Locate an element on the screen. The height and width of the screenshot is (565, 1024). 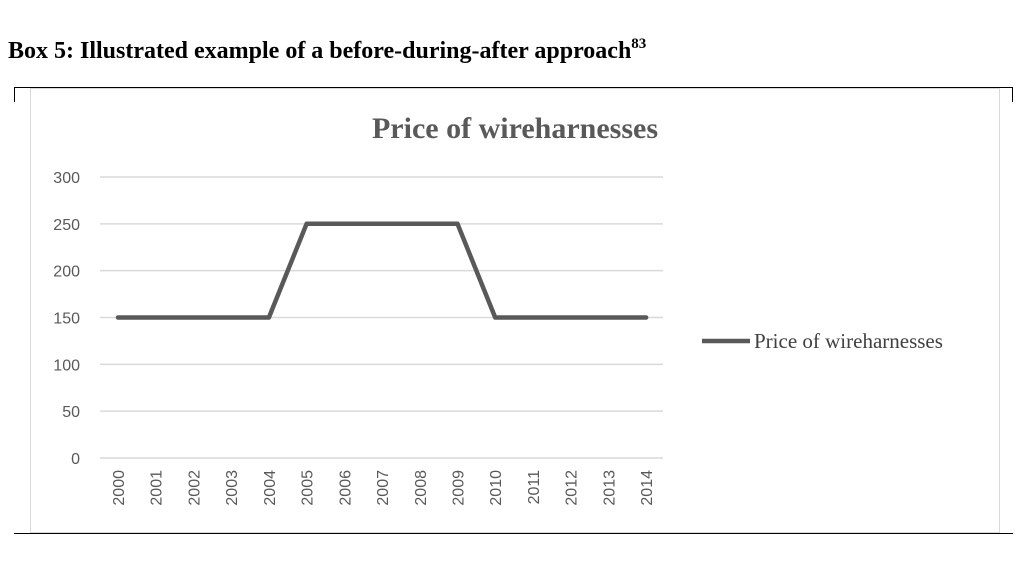
chart-title: Price of wireharnesses is located at coordinates (515, 128).